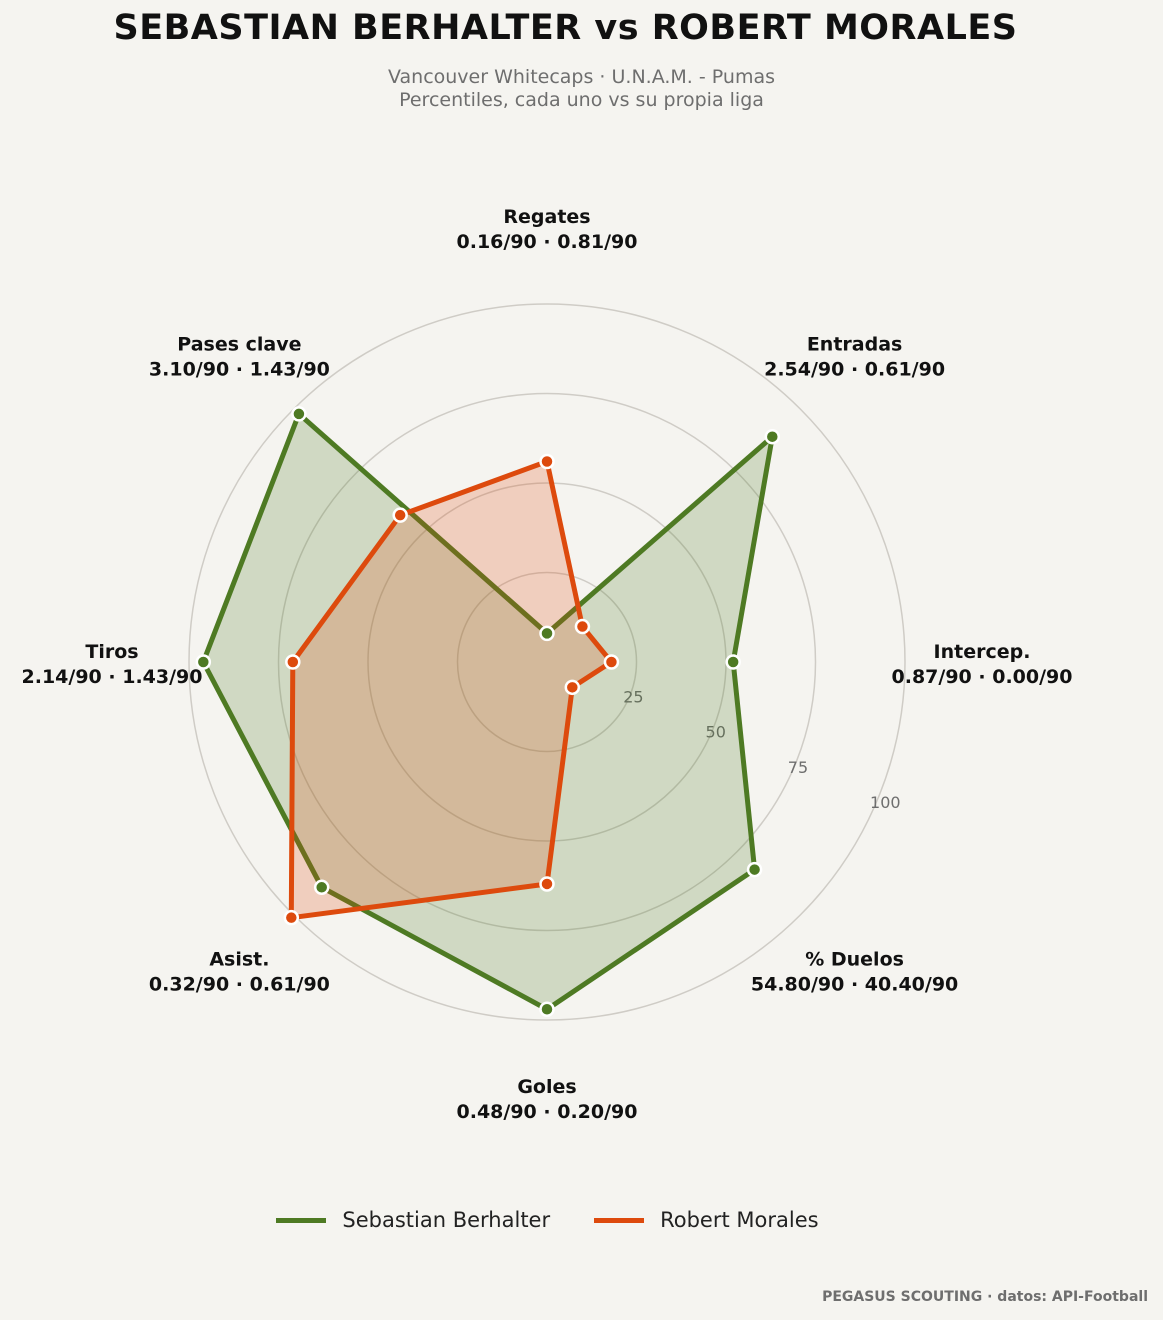  Describe the element at coordinates (546, 1087) in the screenshot. I see `axis-label-4: Goles` at that location.